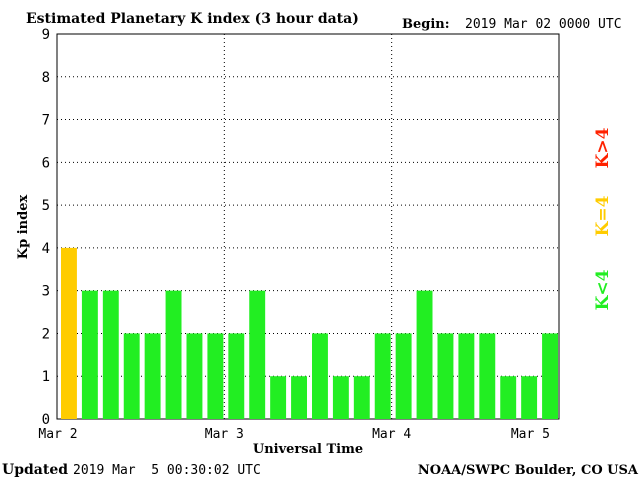 This screenshot has height=480, width=640. Describe the element at coordinates (46, 292) in the screenshot. I see `y-tick-label: 3` at that location.